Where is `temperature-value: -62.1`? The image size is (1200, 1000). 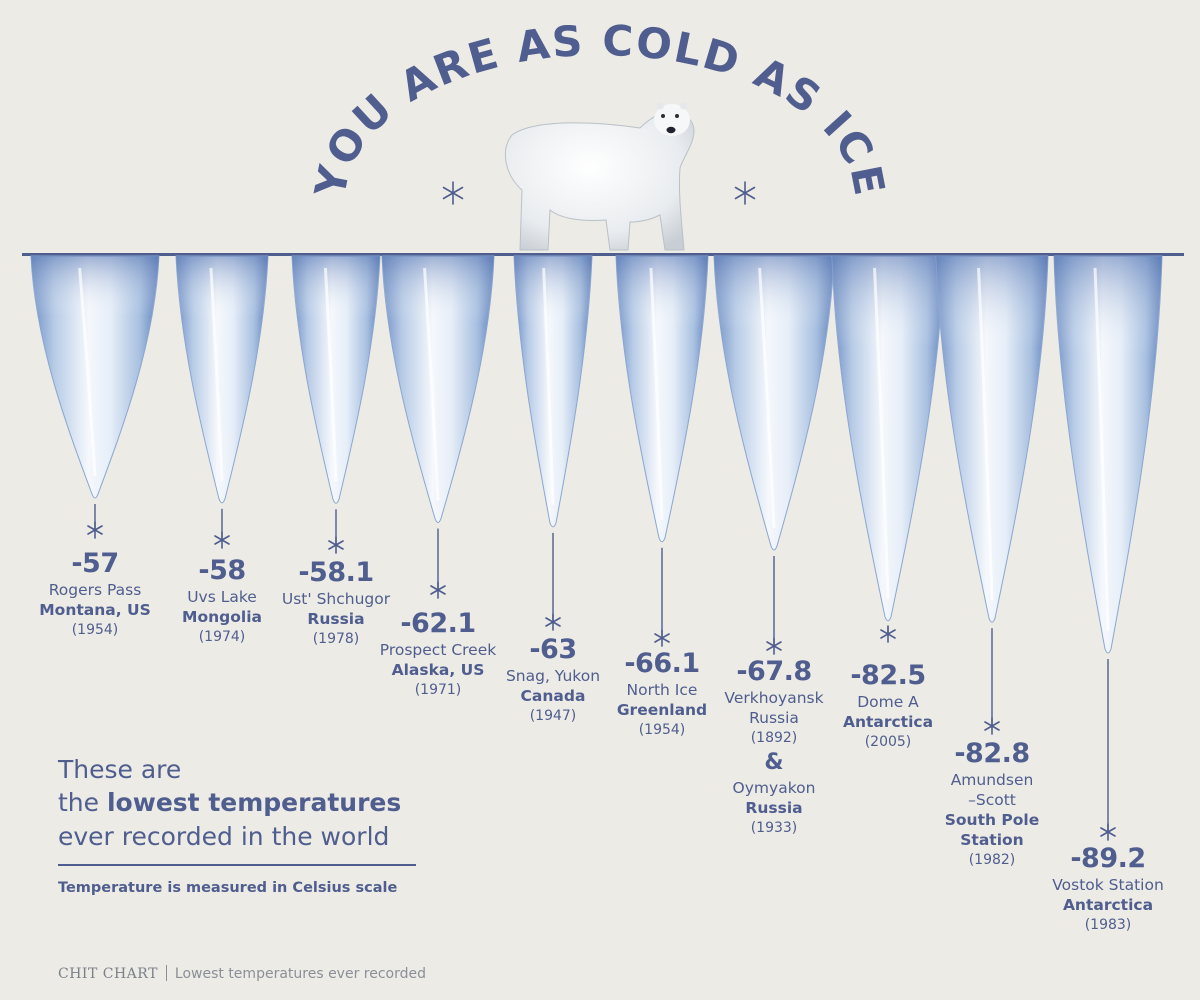 temperature-value: -62.1 is located at coordinates (438, 623).